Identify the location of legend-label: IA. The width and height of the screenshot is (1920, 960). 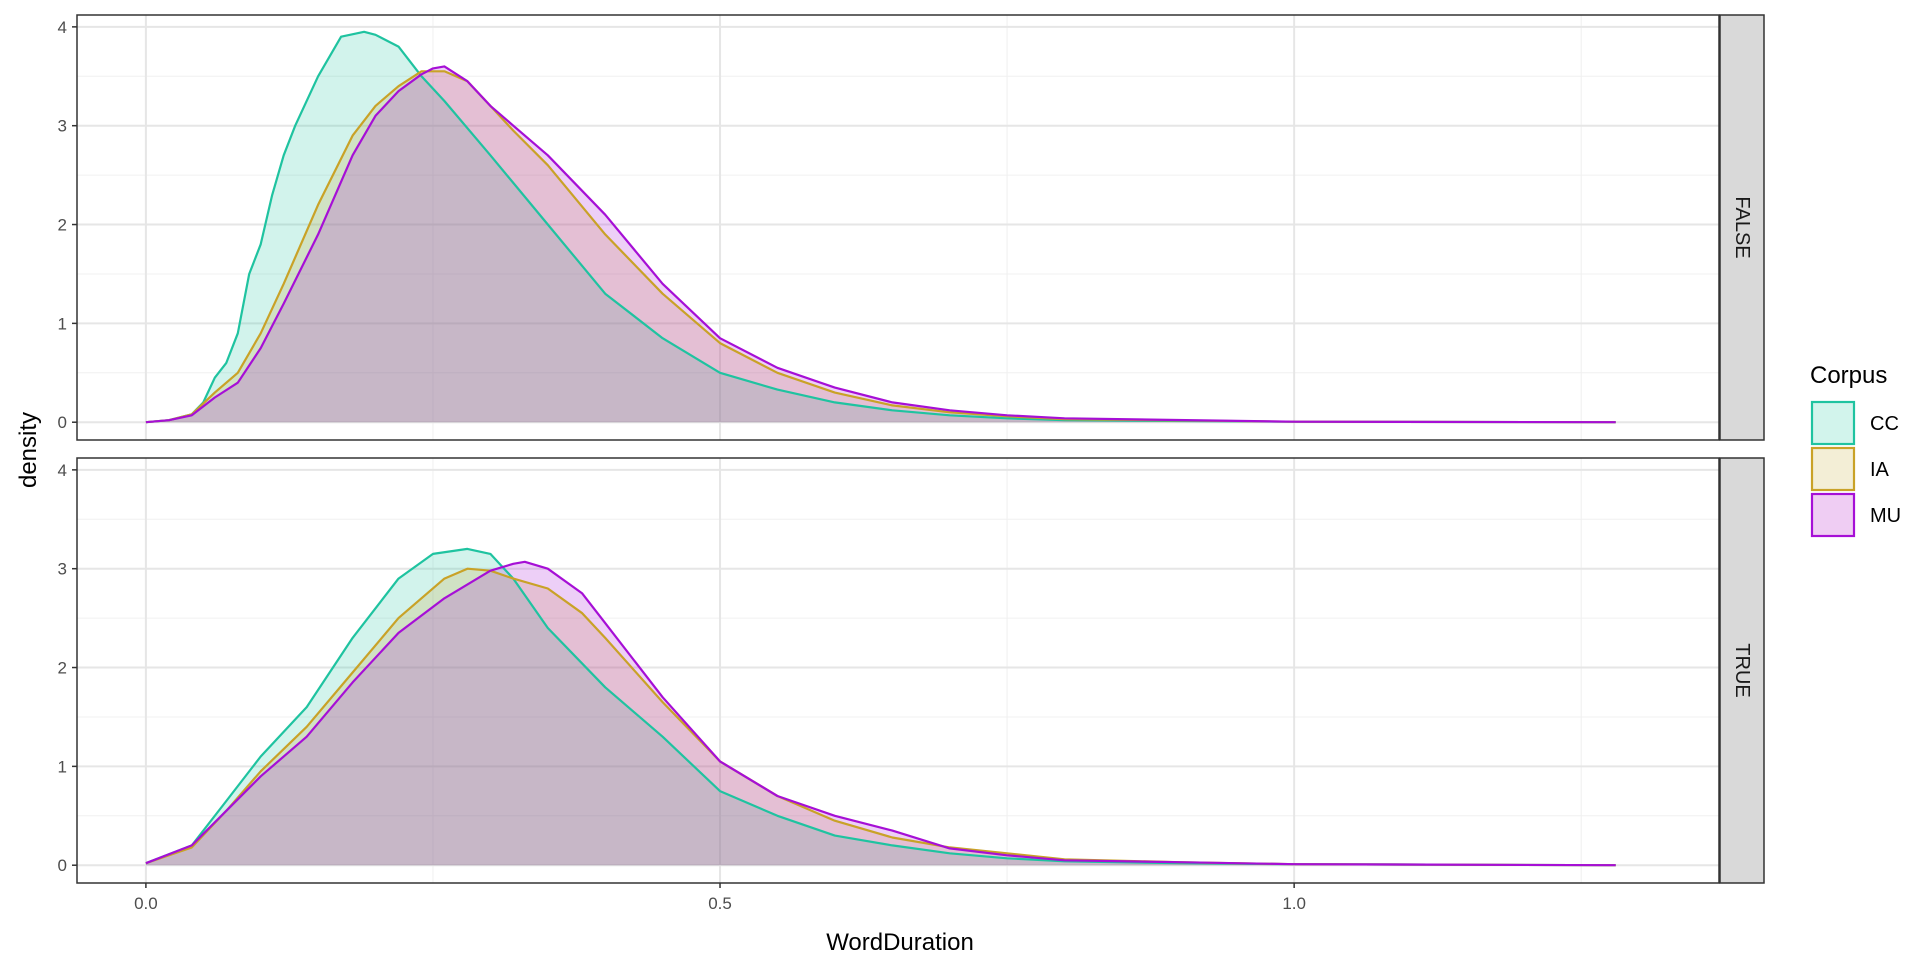
(1880, 470).